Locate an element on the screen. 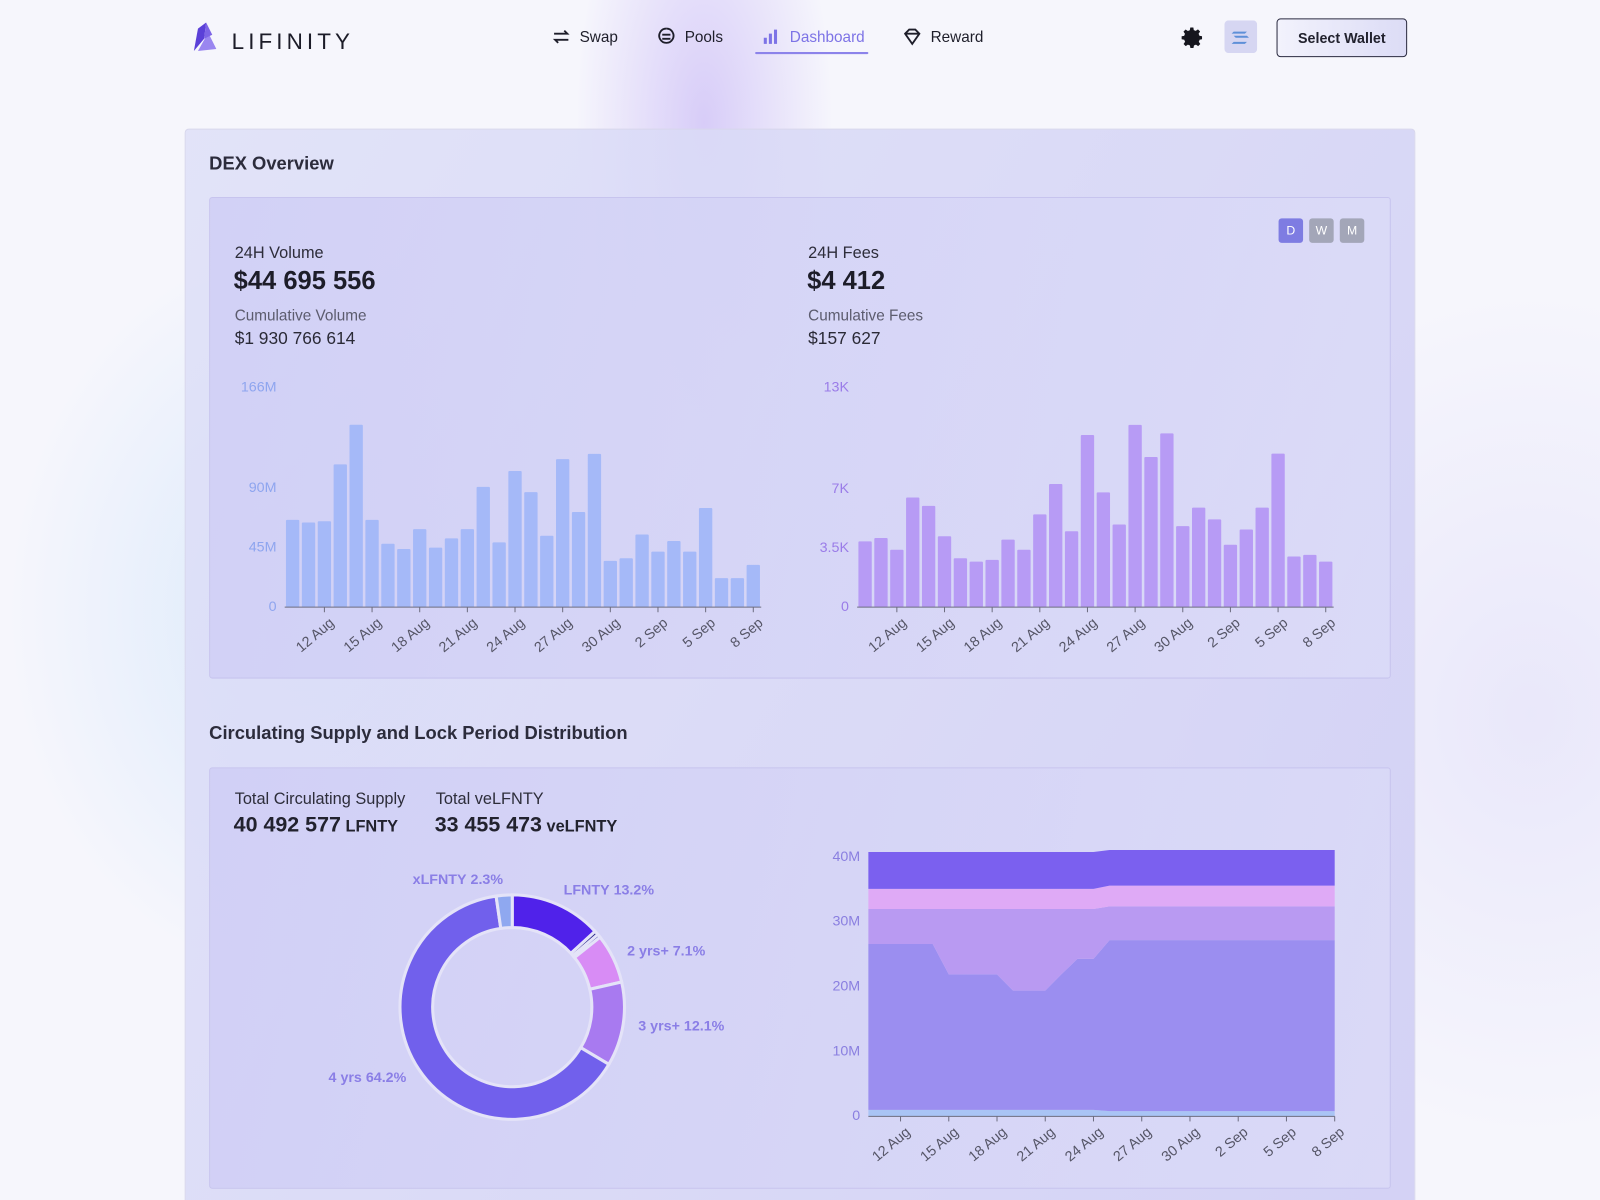 Image resolution: width=1600 pixels, height=1200 pixels. nav-label: Pools is located at coordinates (703, 37).